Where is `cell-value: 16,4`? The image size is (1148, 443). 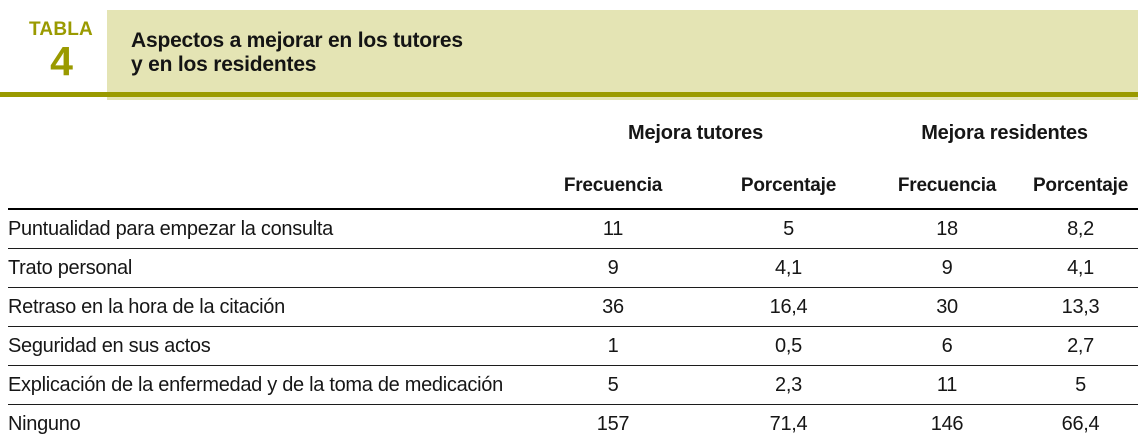 cell-value: 16,4 is located at coordinates (789, 307).